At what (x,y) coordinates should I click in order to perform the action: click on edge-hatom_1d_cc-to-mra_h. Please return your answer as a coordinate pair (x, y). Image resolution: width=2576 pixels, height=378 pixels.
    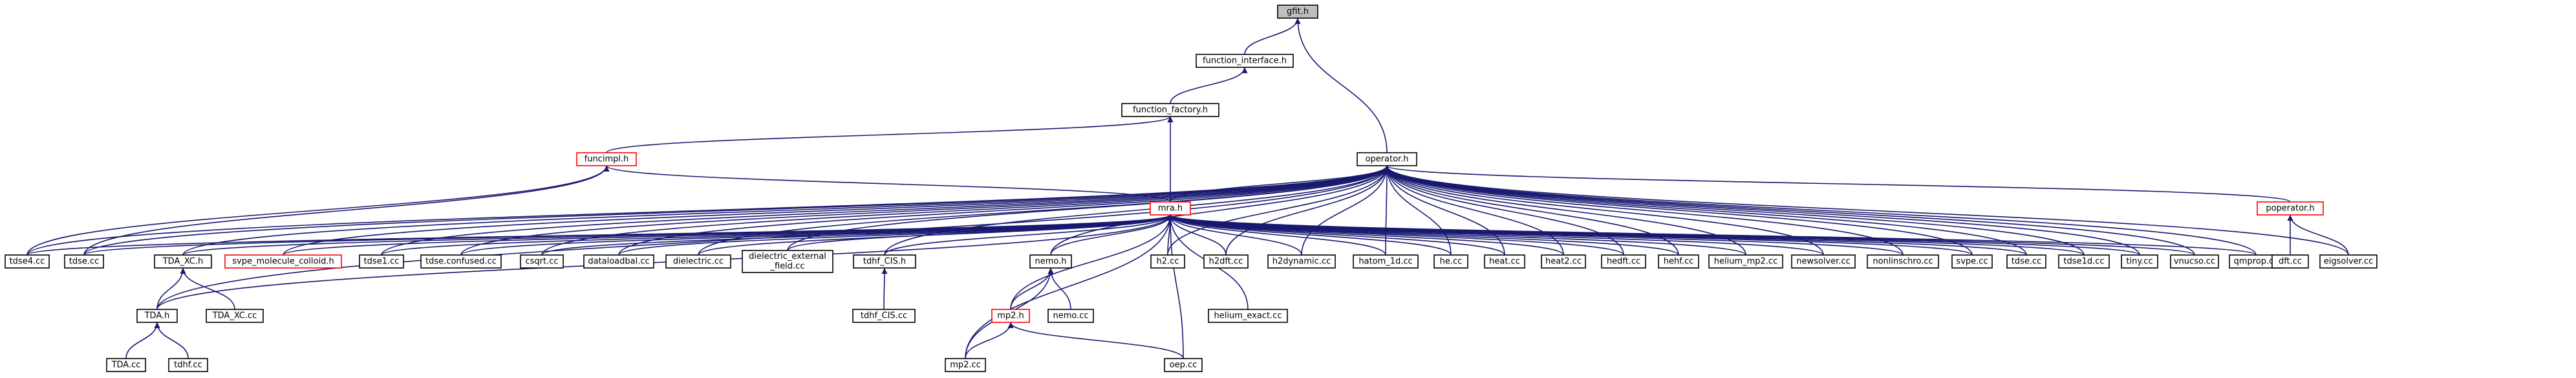
    Looking at the image, I should click on (1276, 235).